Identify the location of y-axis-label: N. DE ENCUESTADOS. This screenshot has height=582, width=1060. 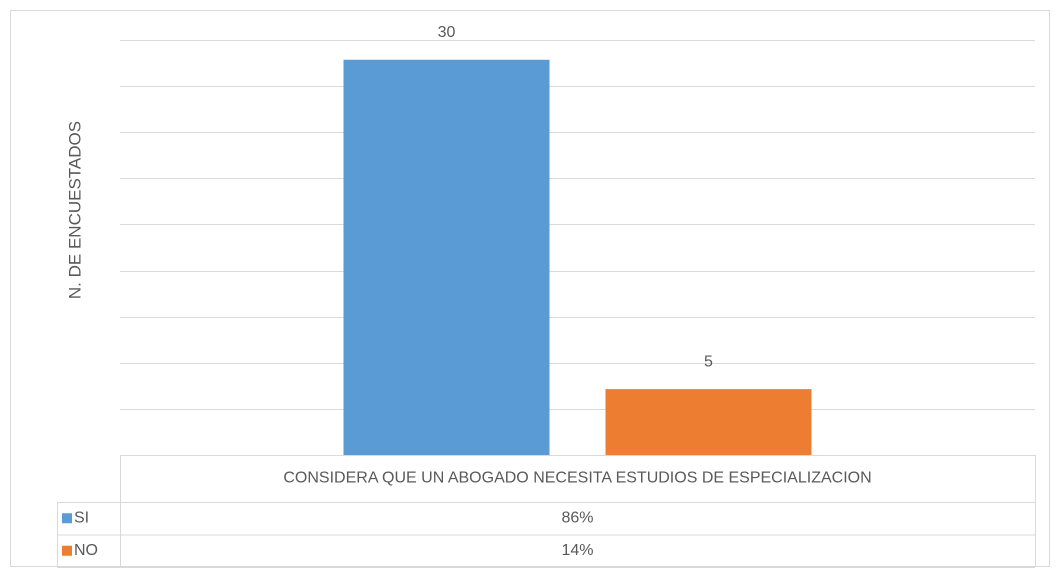
(74, 210).